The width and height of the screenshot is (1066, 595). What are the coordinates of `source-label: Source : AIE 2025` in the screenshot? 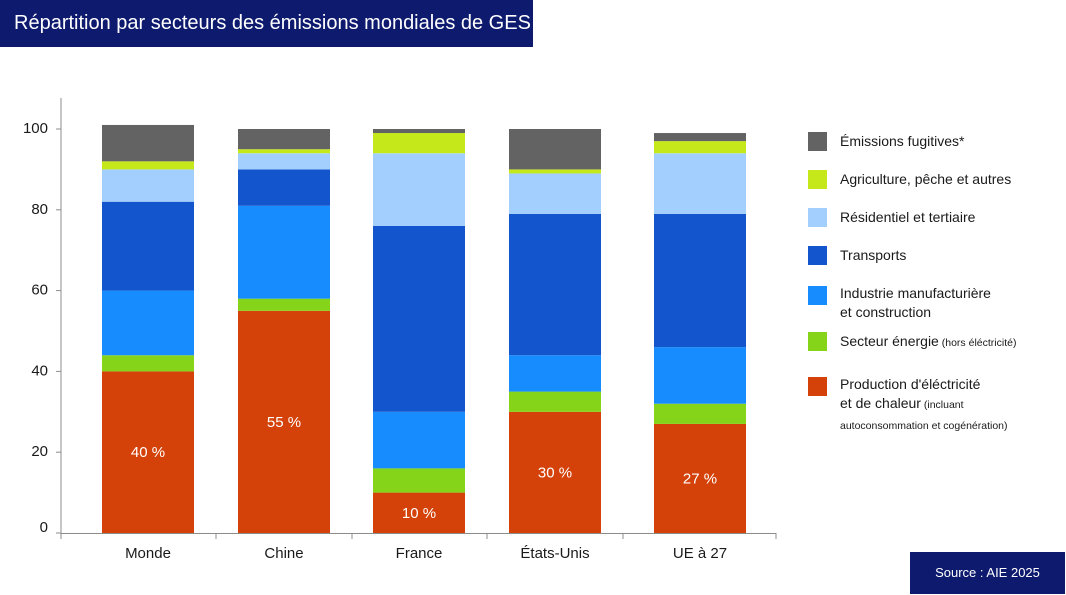 It's located at (987, 573).